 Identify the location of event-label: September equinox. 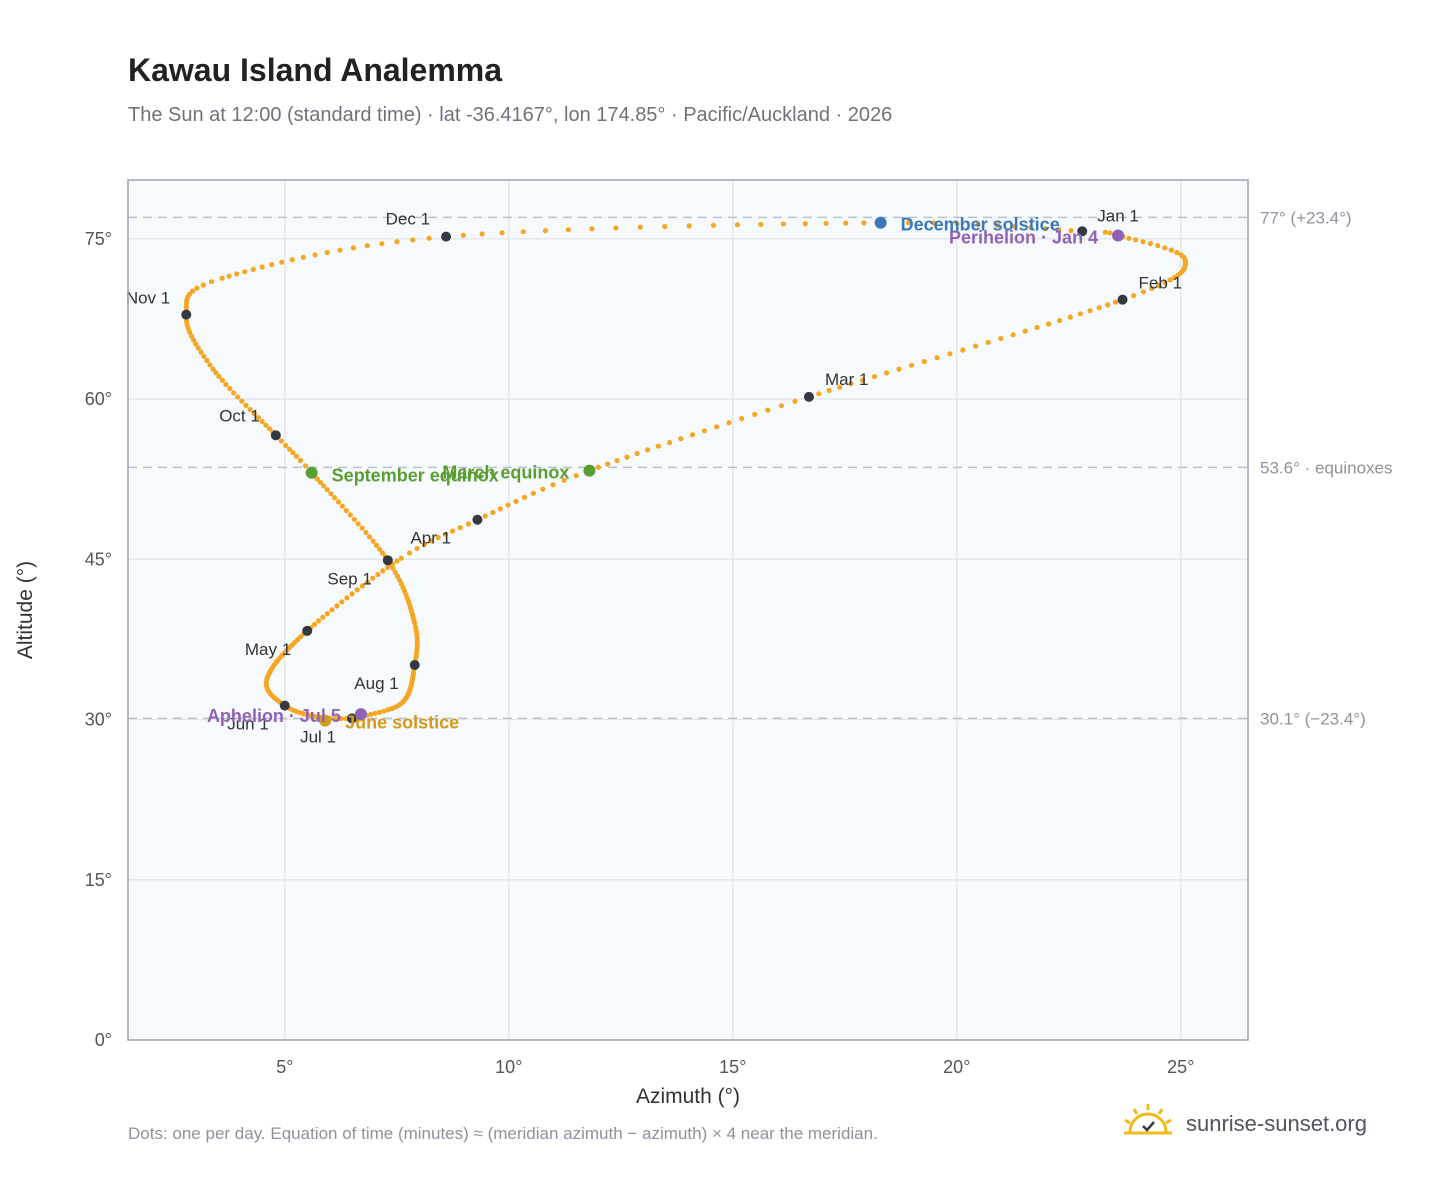
(415, 476).